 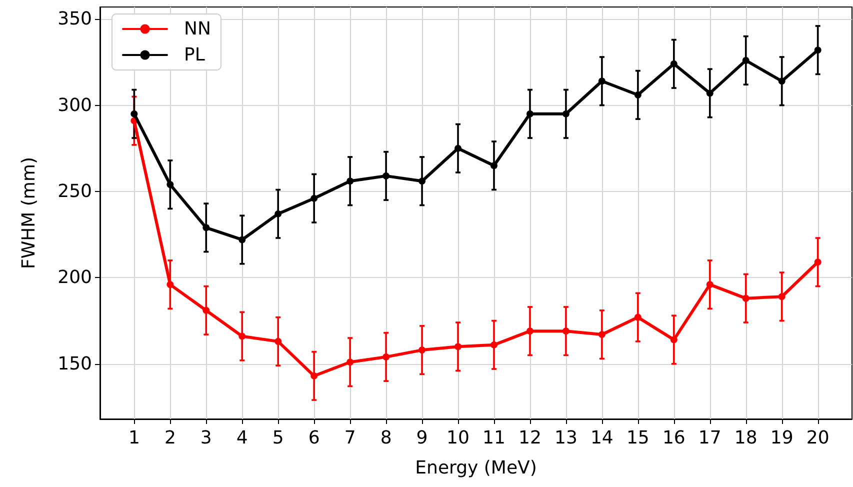 What do you see at coordinates (818, 438) in the screenshot?
I see `x-tick-label: 20` at bounding box center [818, 438].